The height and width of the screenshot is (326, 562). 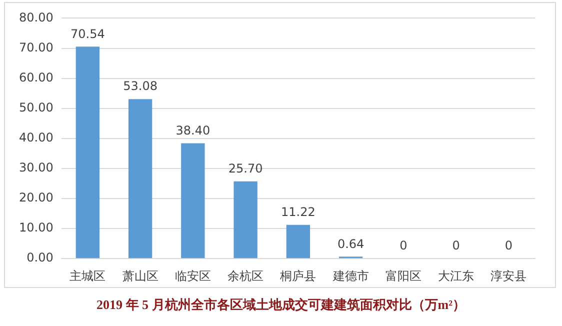 I want to click on data-label: 53.08, so click(x=140, y=86).